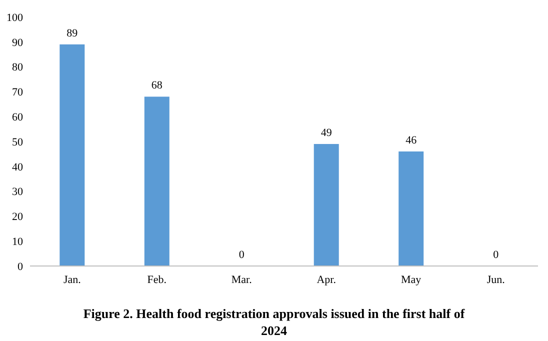 This screenshot has width=548, height=341. I want to click on y-tick-label: 0, so click(21, 266).